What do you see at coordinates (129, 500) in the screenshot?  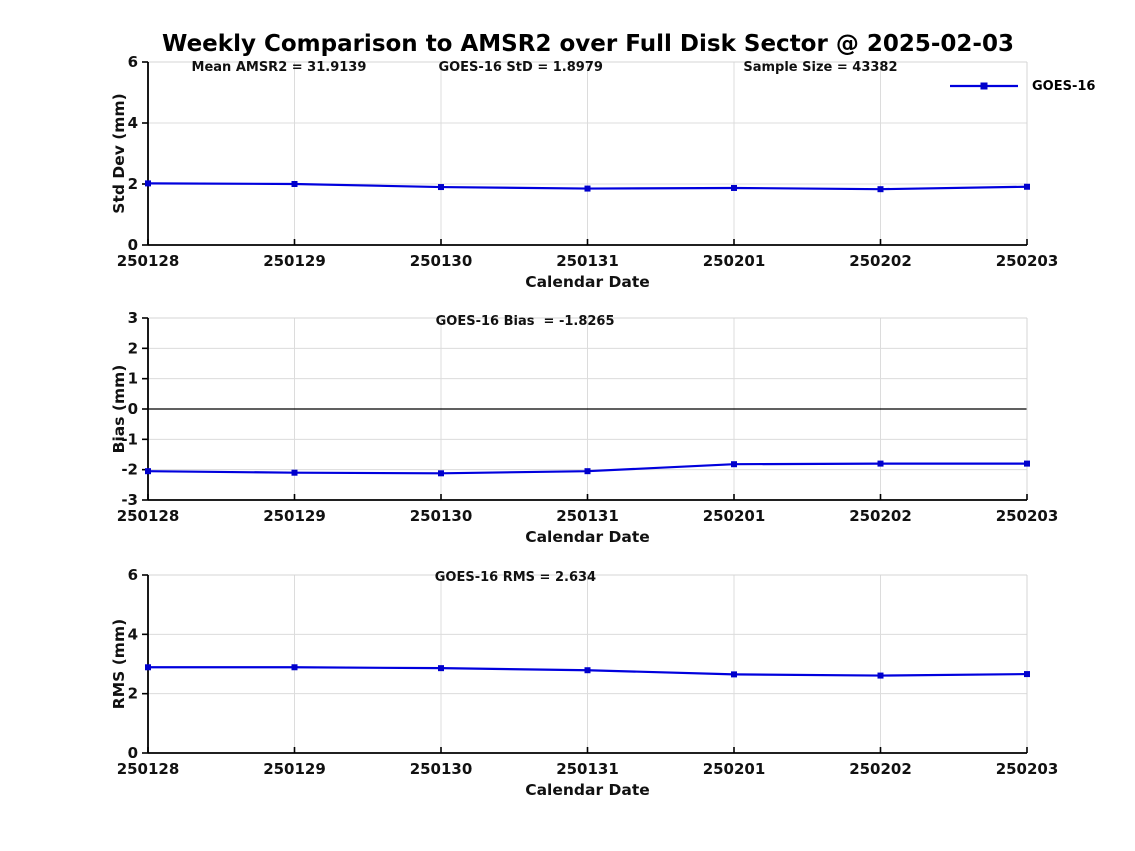 I see `y-tick-label: -3` at bounding box center [129, 500].